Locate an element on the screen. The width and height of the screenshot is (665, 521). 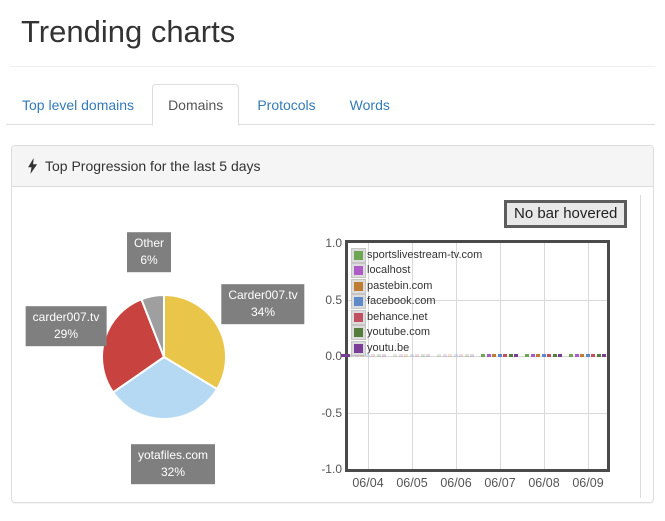
x-tick-label: 06/04 is located at coordinates (368, 483).